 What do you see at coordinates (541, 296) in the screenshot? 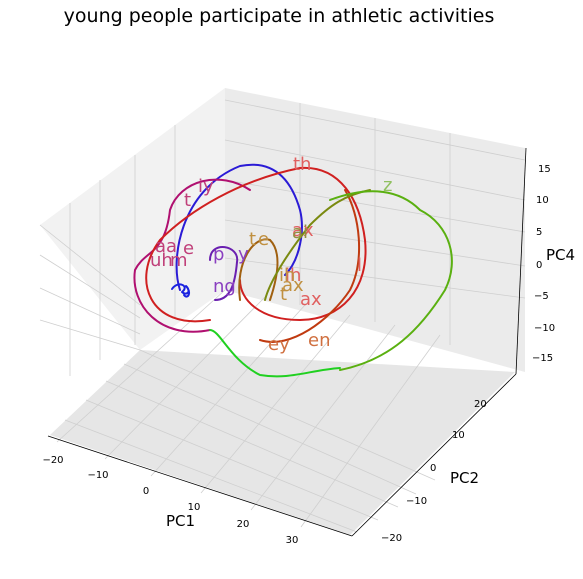
I see `z-tick-label: −5` at bounding box center [541, 296].